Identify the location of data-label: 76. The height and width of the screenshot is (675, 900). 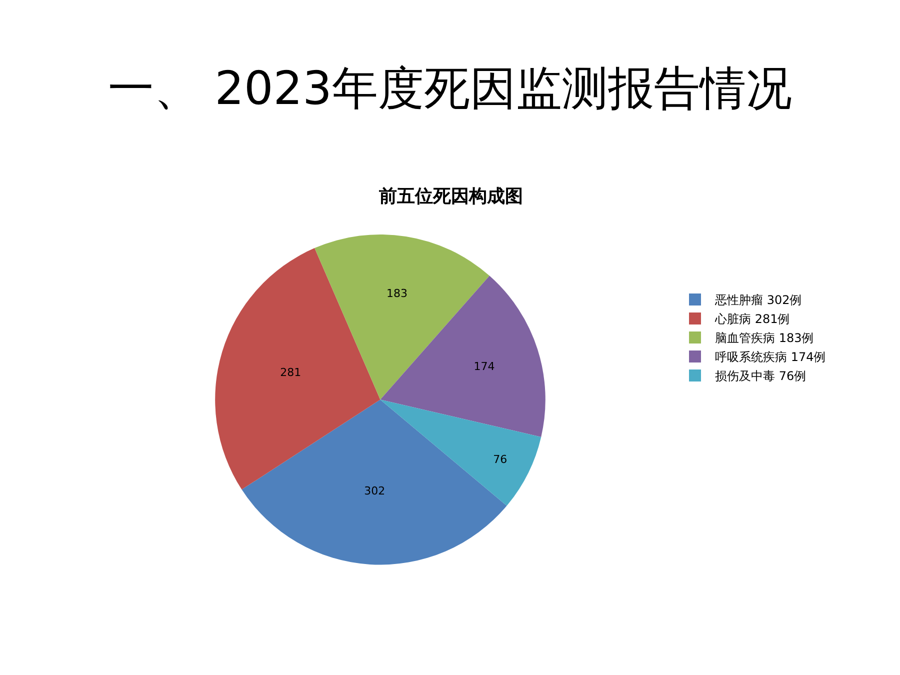
(500, 459).